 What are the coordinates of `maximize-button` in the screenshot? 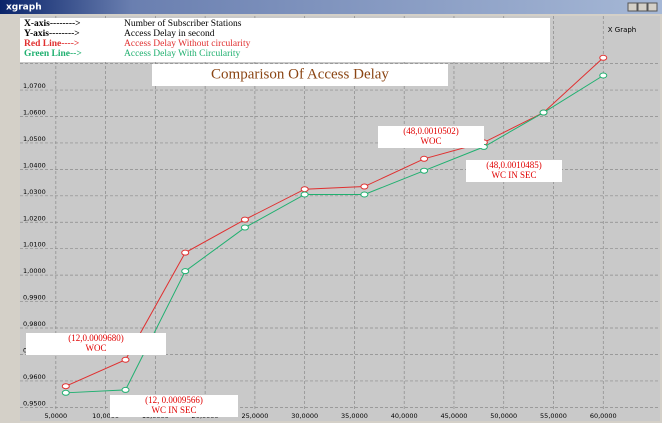 It's located at (642, 7).